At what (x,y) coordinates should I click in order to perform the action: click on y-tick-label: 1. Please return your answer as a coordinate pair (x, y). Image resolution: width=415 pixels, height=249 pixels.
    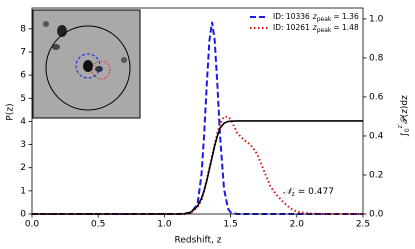
    Looking at the image, I should click on (23, 191).